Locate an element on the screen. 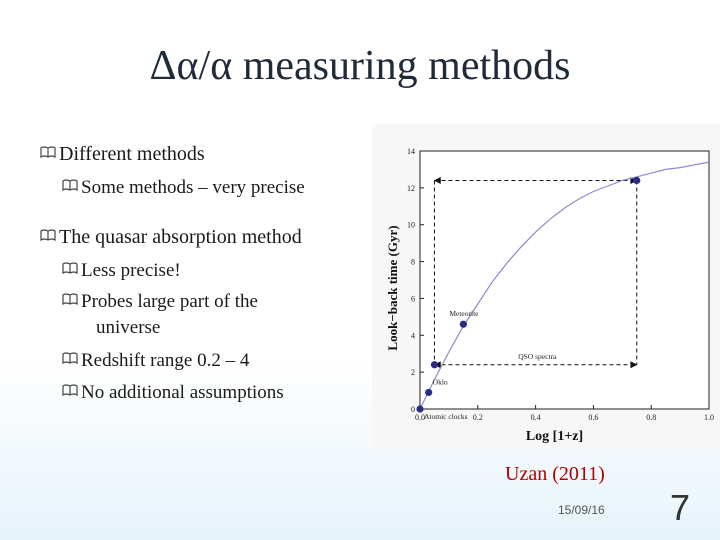 The image size is (720, 540). bullet-text: Probes large part of the is located at coordinates (169, 301).